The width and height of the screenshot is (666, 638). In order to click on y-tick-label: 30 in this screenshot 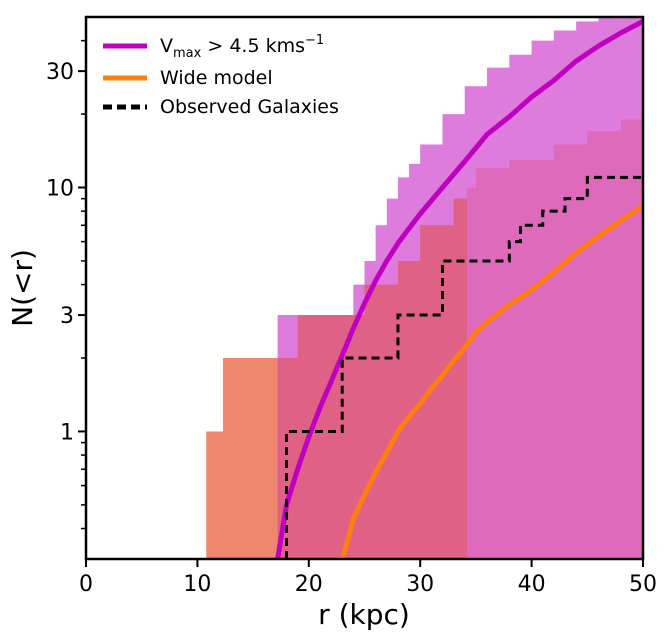, I will do `click(60, 72)`.